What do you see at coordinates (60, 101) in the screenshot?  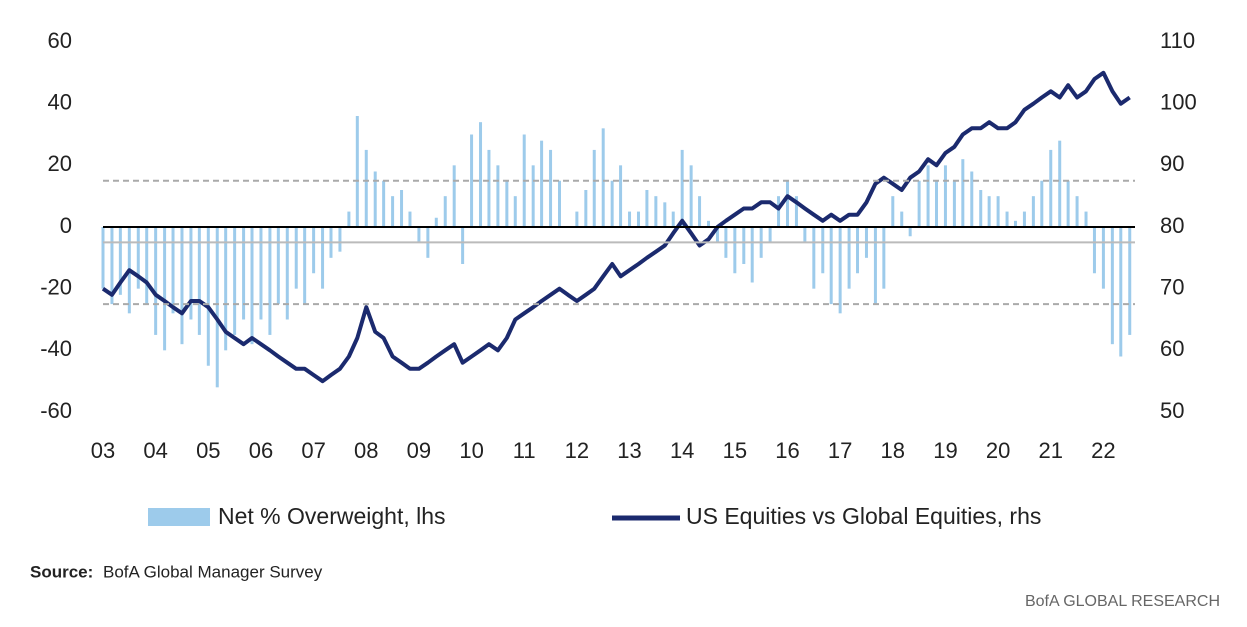 I see `y-tick-label: 40` at bounding box center [60, 101].